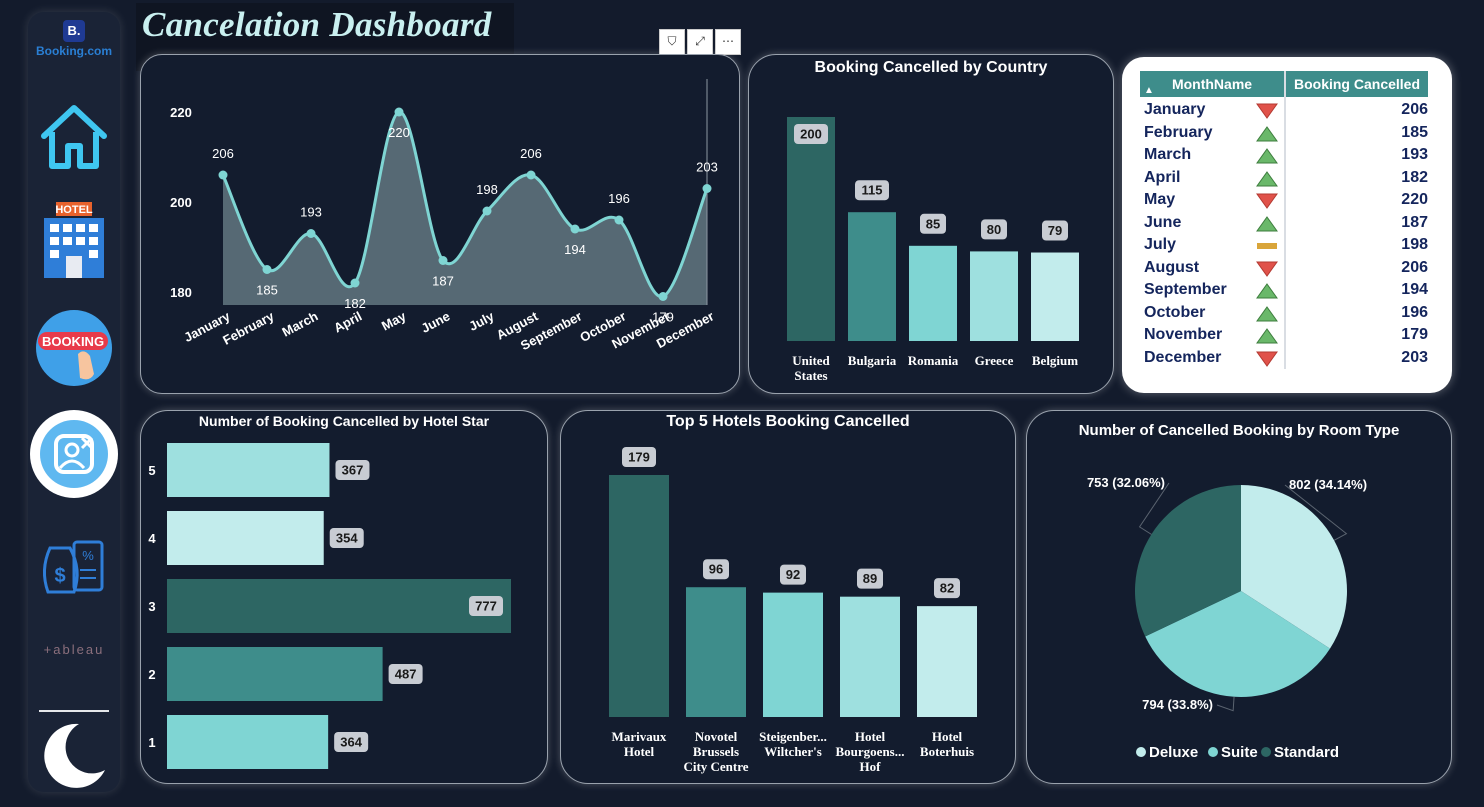 The height and width of the screenshot is (807, 1484). Describe the element at coordinates (1286, 200) in the screenshot. I see `table-row: May 220` at that location.